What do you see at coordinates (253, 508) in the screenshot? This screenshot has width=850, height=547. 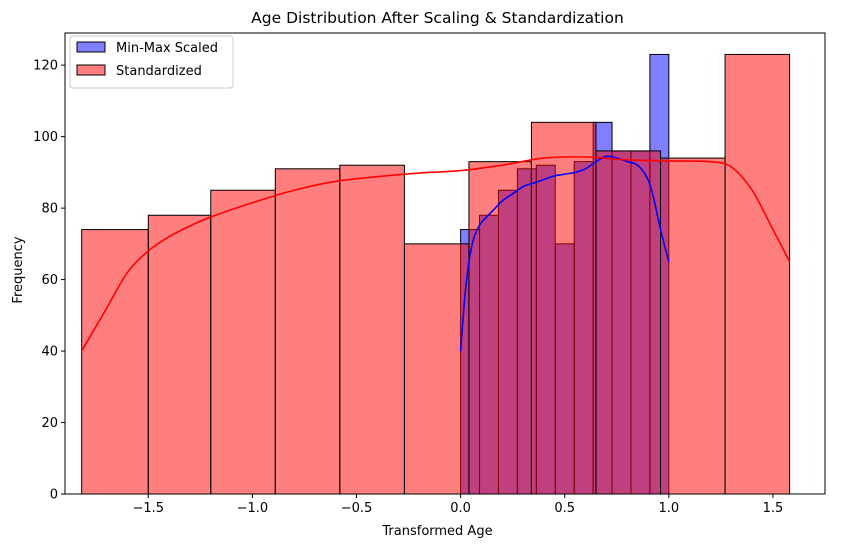 I see `x-tick-label: −1.0` at bounding box center [253, 508].